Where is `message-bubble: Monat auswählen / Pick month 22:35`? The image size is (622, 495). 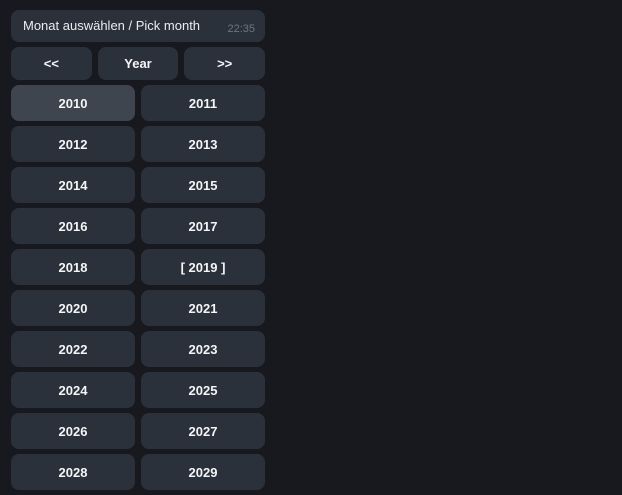 message-bubble: Monat auswählen / Pick month 22:35 is located at coordinates (138, 26).